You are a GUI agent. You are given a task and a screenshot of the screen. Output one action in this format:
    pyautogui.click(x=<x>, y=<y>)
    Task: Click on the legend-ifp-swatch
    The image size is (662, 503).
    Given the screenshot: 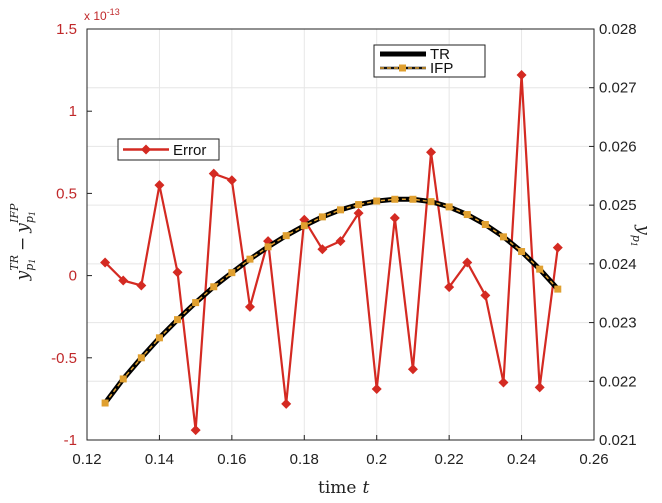 What is the action you would take?
    pyautogui.click(x=402, y=68)
    